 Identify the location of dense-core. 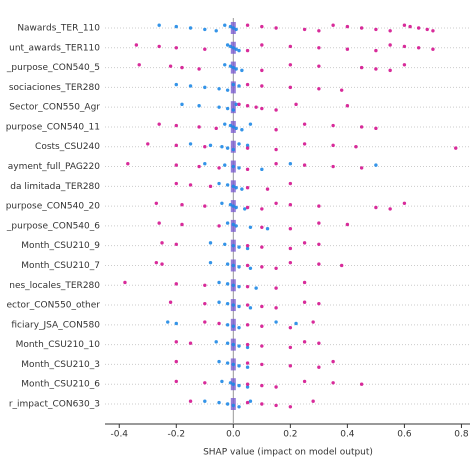
(233, 107).